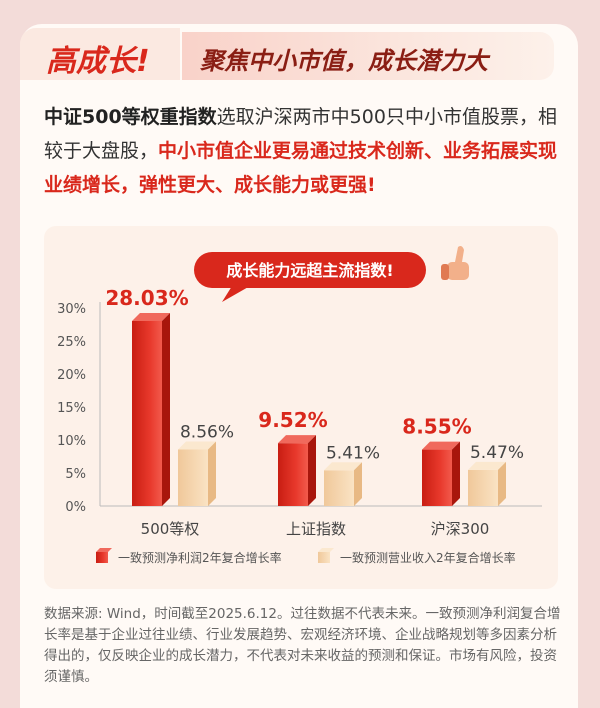 This screenshot has height=708, width=600. Describe the element at coordinates (292, 420) in the screenshot. I see `data-label: 9.52%` at that location.